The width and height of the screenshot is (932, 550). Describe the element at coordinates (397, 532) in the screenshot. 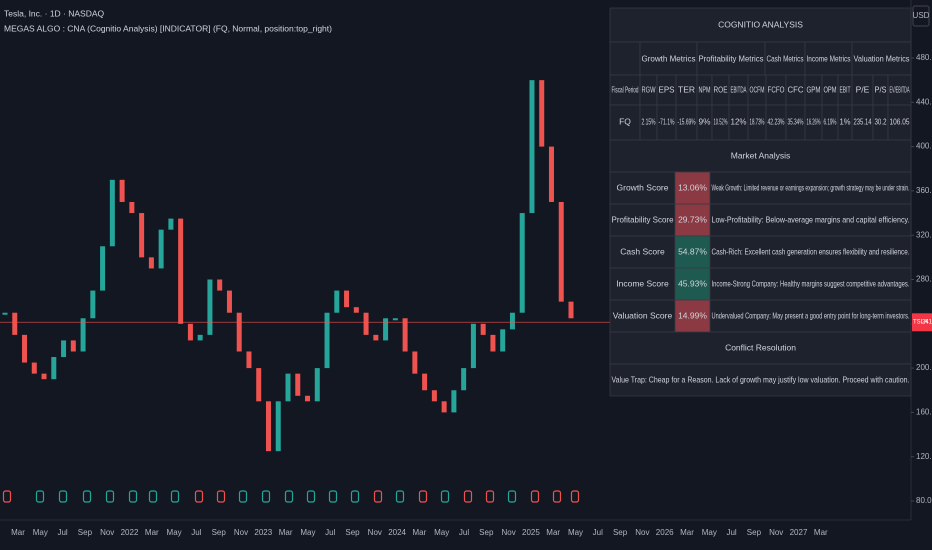

I see `x-tick-label: 2024` at that location.